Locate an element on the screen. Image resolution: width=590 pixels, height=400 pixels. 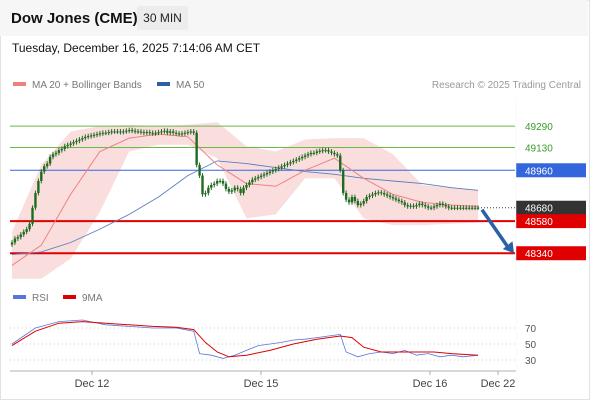
legend-ma50: MA 50 is located at coordinates (180, 85).